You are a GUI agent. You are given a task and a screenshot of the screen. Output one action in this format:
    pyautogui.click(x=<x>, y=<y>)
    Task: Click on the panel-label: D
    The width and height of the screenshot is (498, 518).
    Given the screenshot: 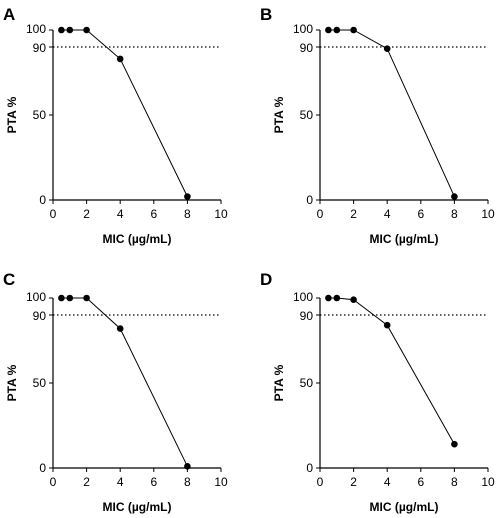 What is the action you would take?
    pyautogui.click(x=266, y=279)
    